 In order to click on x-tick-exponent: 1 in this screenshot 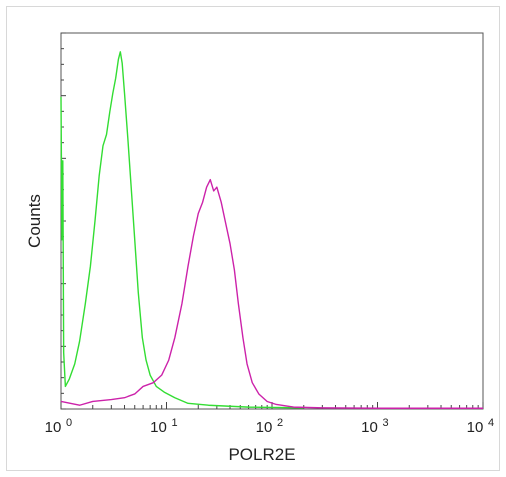, I will do `click(175, 423)`.